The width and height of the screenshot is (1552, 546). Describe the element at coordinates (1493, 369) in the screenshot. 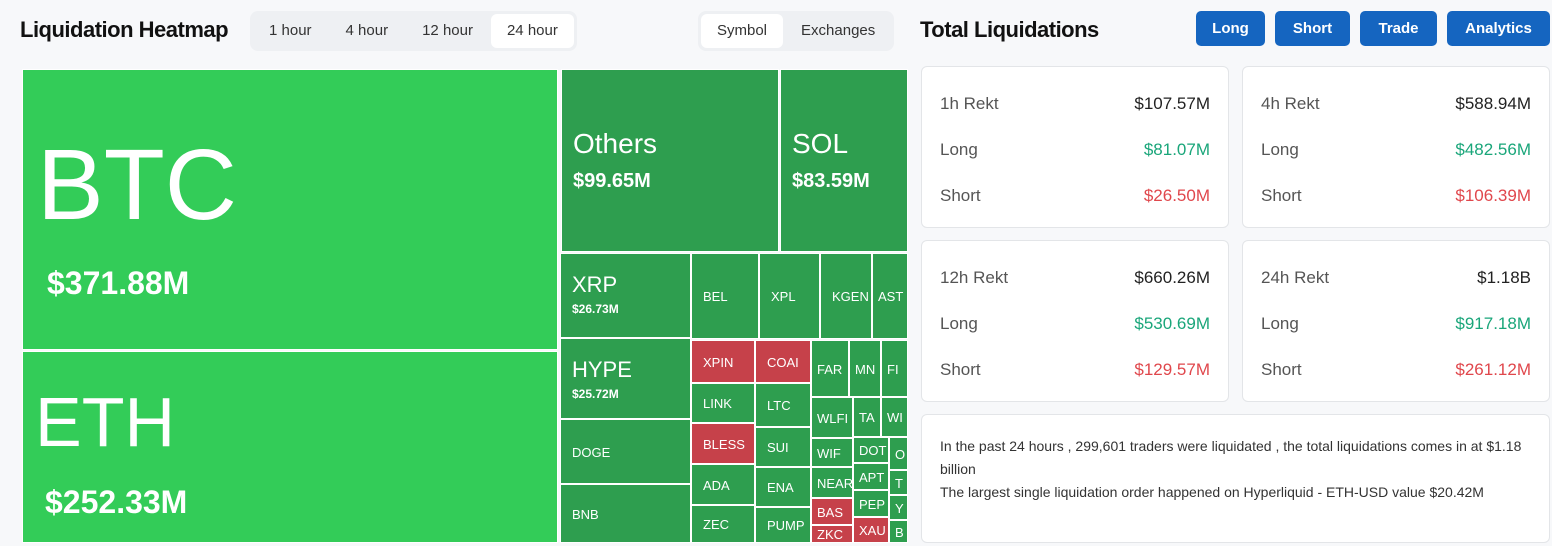

I see `short-value: $261.12M` at that location.